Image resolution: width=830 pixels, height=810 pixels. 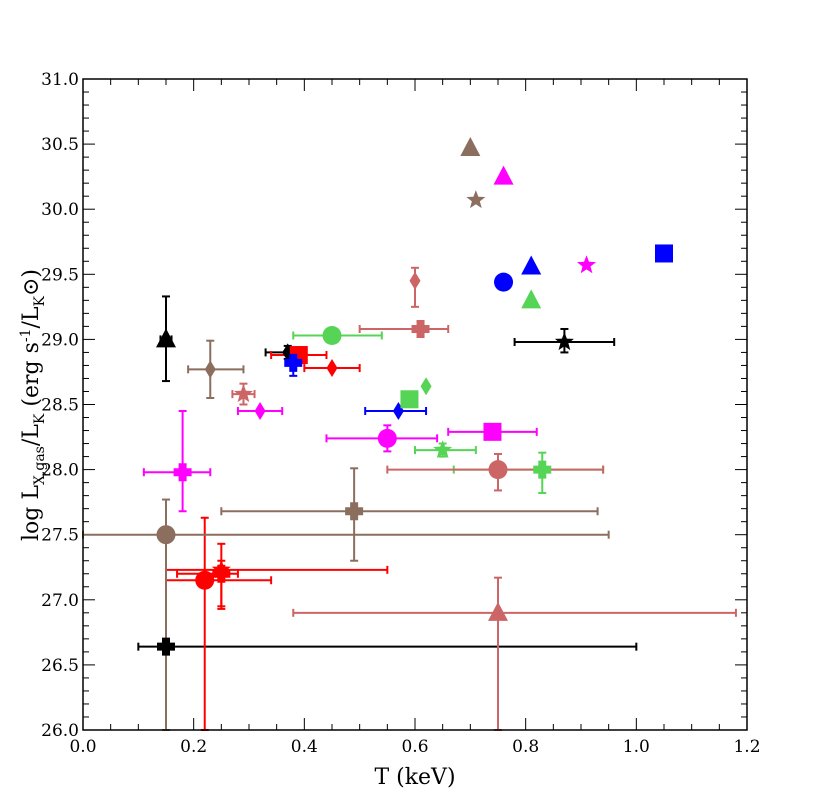 I want to click on y-tick-label: 28.0, so click(x=60, y=471).